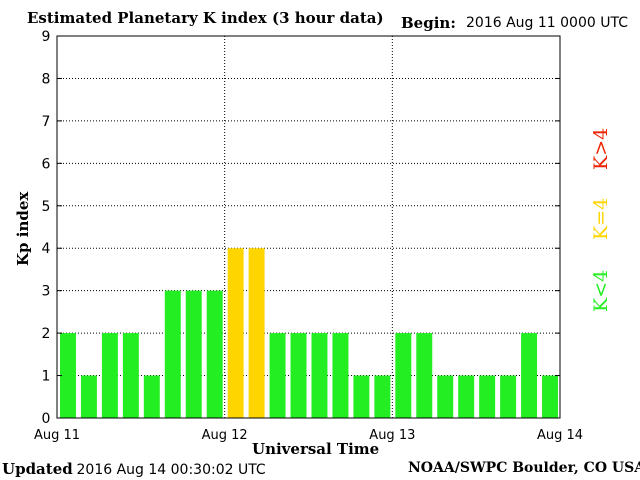 The height and width of the screenshot is (480, 640). What do you see at coordinates (46, 249) in the screenshot?
I see `y-tick-label: 4` at bounding box center [46, 249].